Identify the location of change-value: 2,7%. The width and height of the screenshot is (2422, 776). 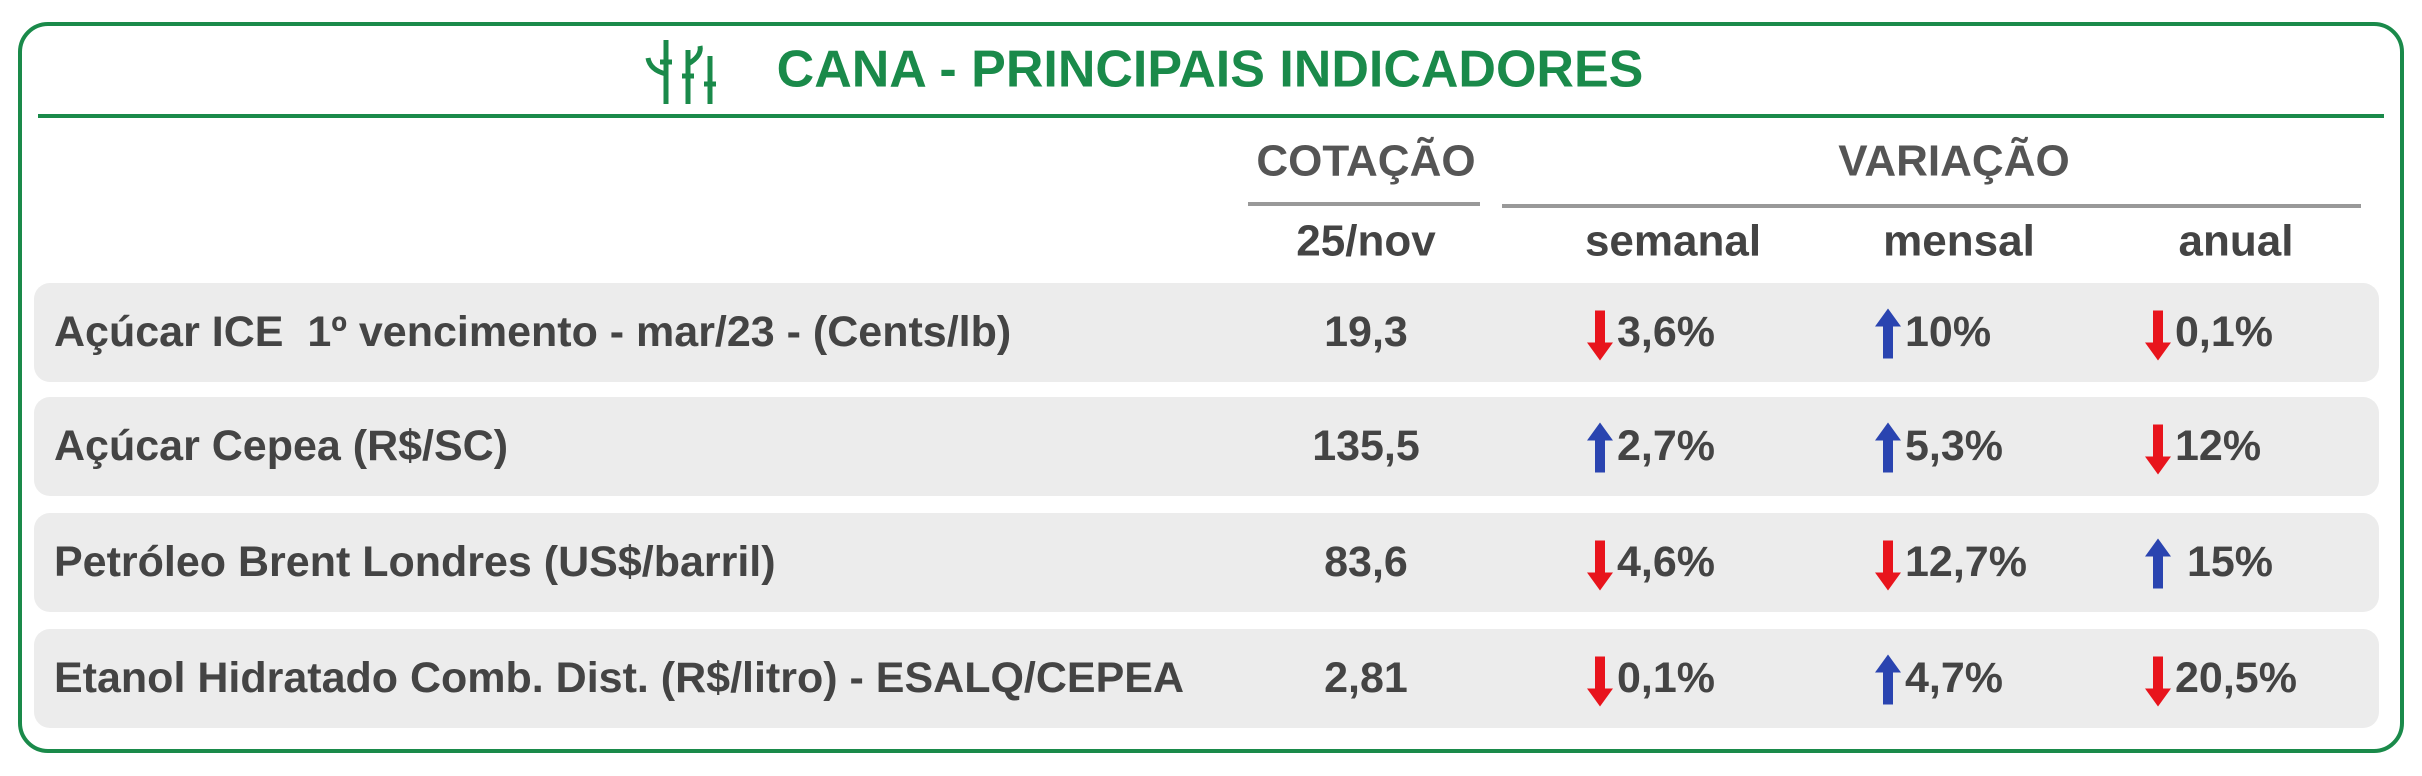
(1666, 446).